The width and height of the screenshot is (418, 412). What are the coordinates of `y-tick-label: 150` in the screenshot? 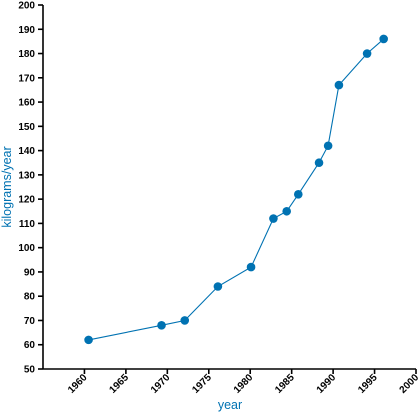 It's located at (26, 127).